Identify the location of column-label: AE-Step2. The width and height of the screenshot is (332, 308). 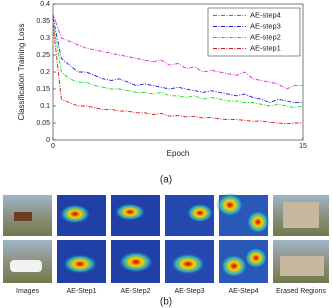
(136, 291).